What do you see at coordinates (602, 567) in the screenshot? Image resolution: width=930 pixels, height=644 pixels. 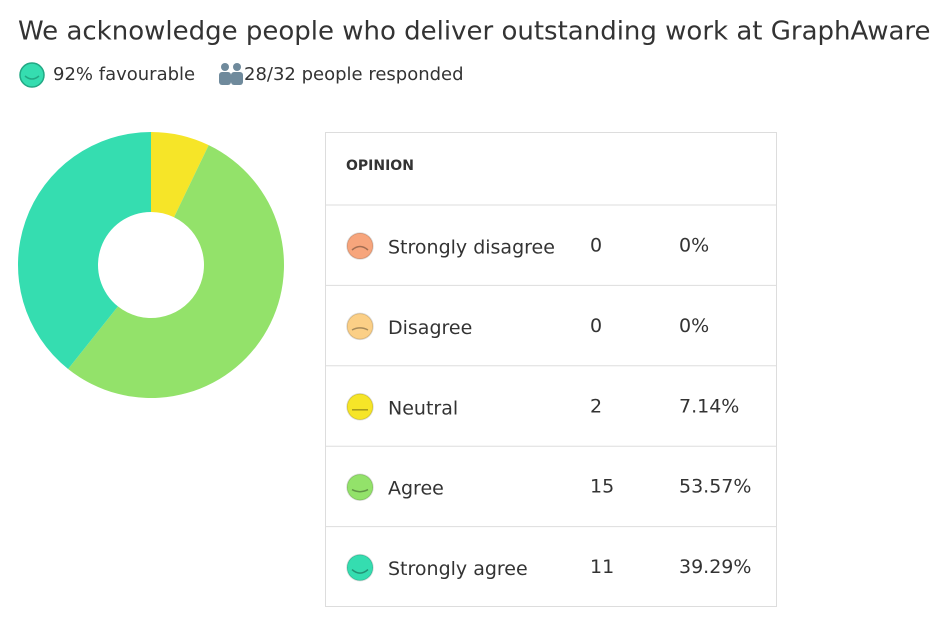 I see `opinion-count: 11` at bounding box center [602, 567].